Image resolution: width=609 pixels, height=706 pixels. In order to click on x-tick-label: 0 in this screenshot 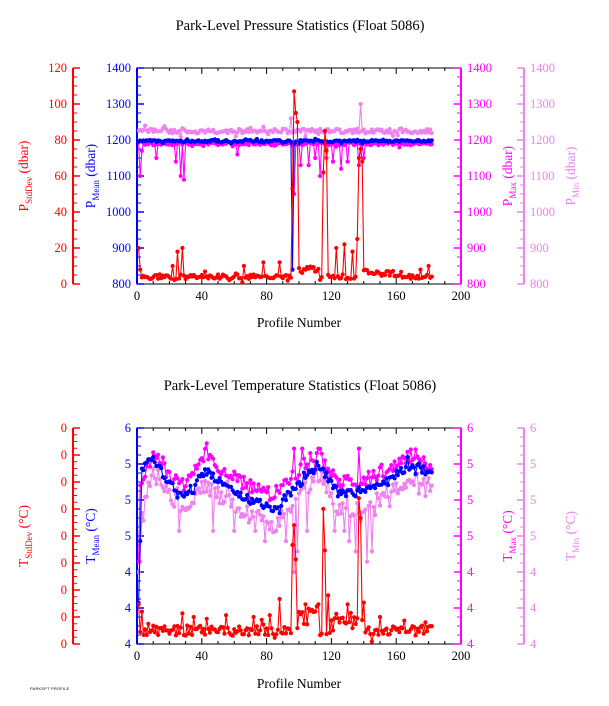, I will do `click(137, 296)`.